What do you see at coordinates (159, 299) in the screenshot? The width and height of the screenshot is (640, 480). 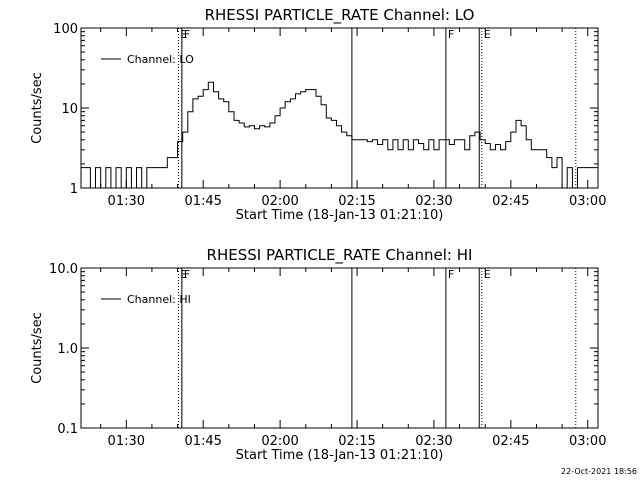 I see `legend-label: Channel: HI` at bounding box center [159, 299].